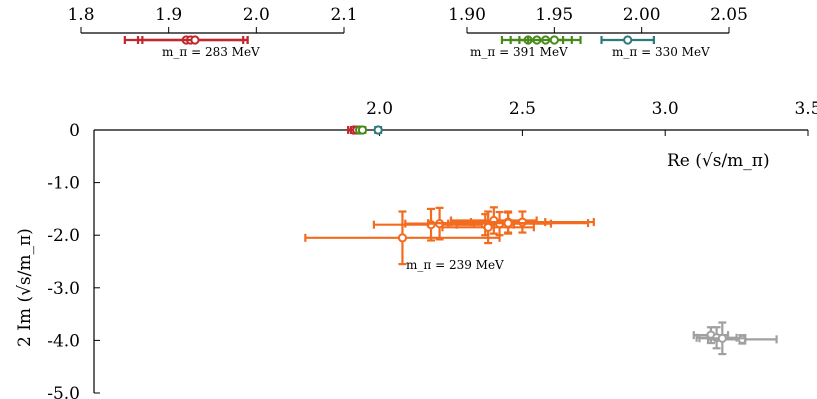 This screenshot has width=817, height=399. What do you see at coordinates (25, 287) in the screenshot?
I see `y-axis-label: 2 Im (√s/m_π)` at bounding box center [25, 287].